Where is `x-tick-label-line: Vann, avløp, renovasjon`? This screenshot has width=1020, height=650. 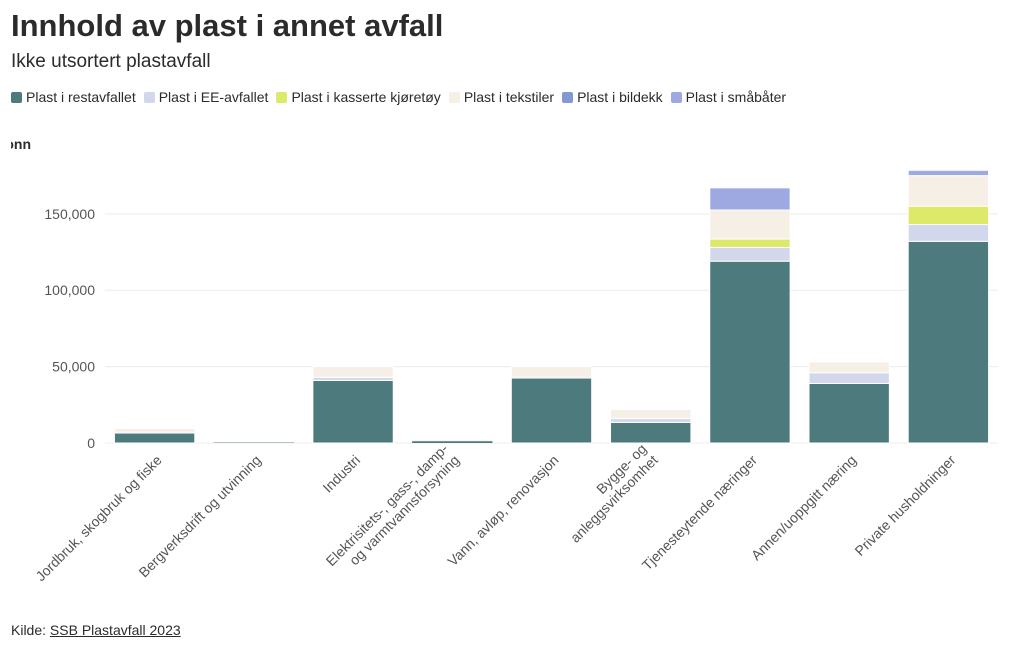
x-tick-label-line: Vann, avløp, renovasjon is located at coordinates (502, 510).